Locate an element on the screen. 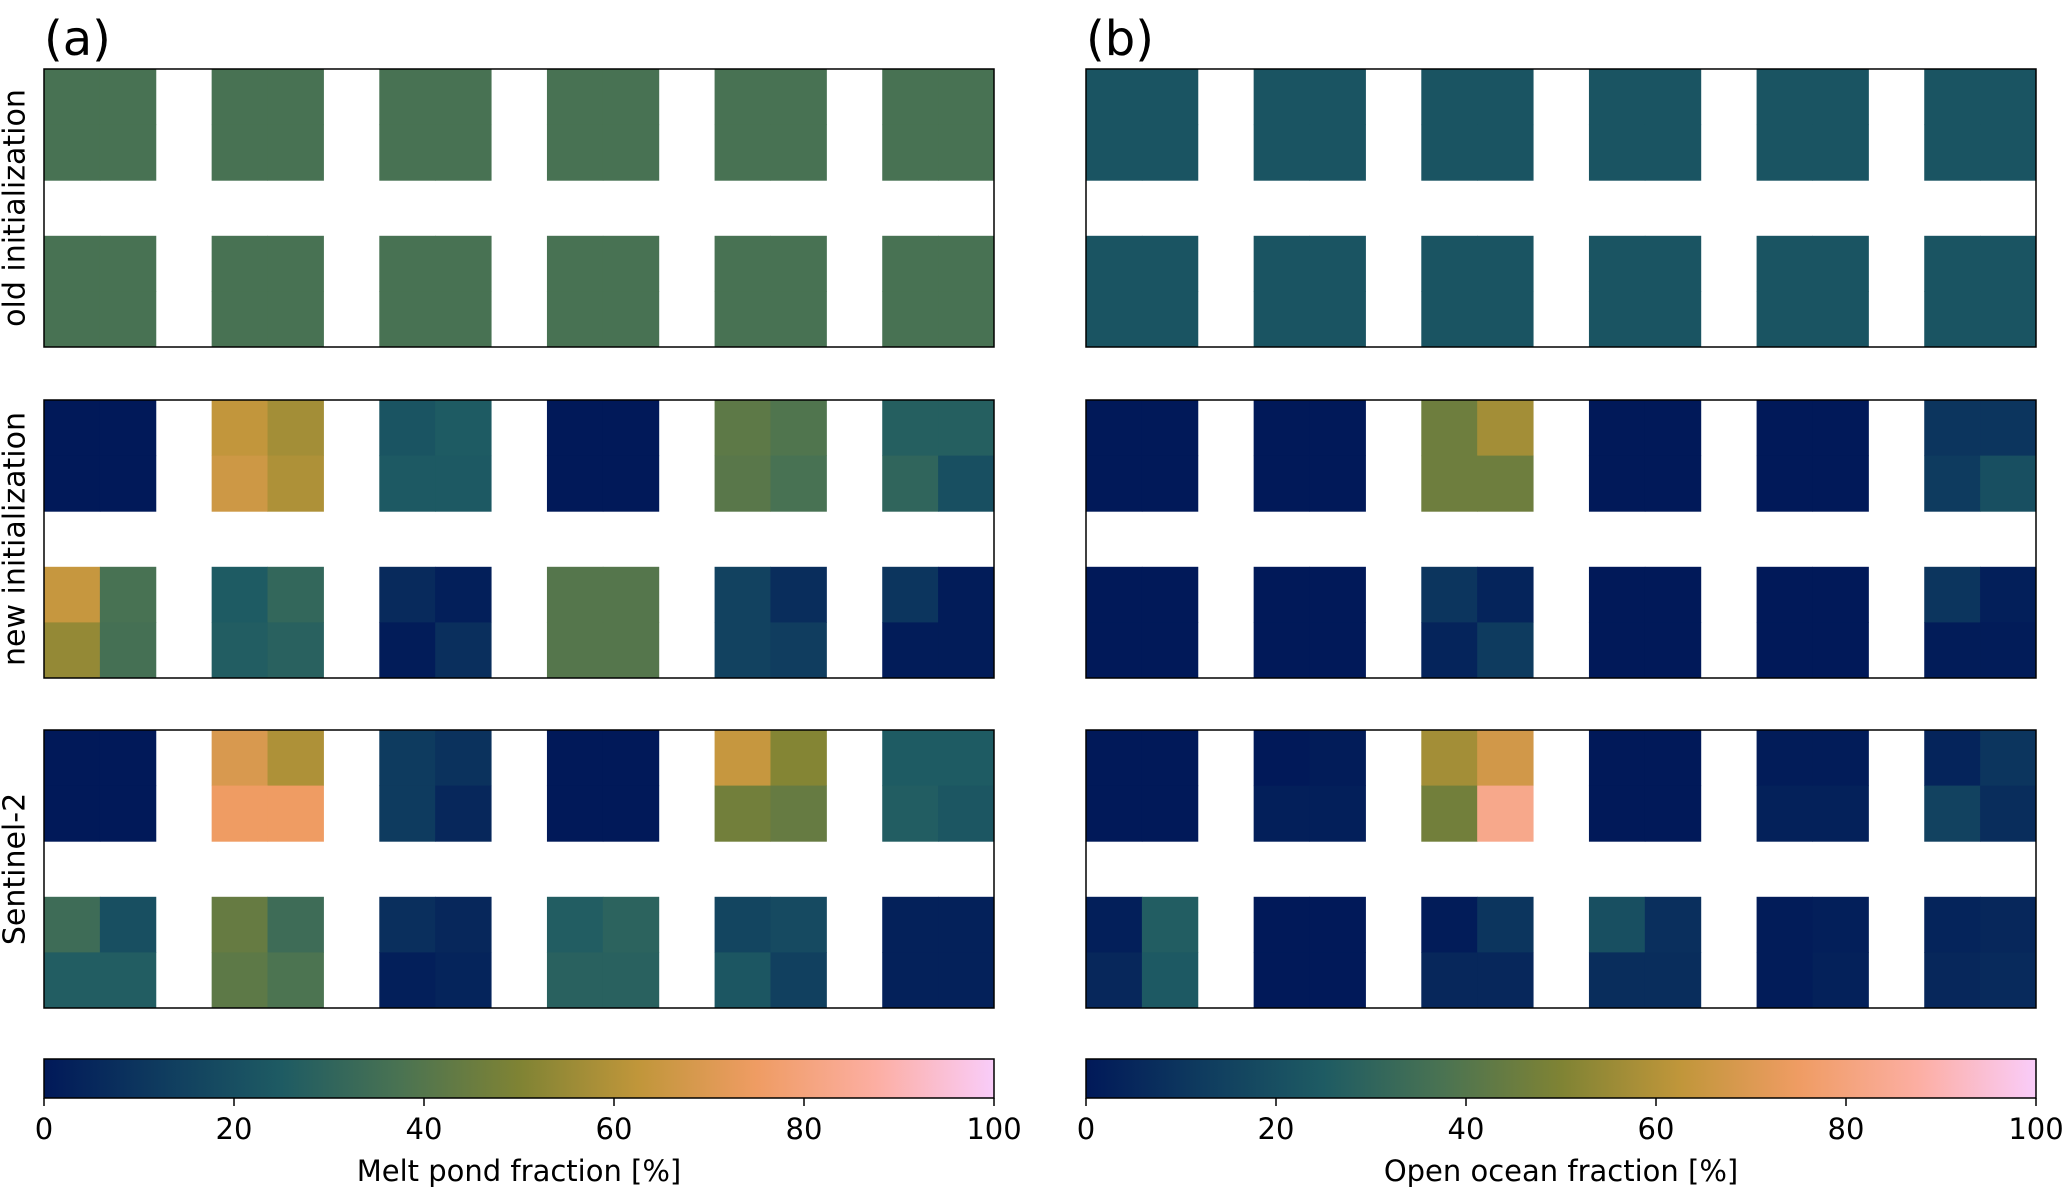  colorbar-tick-label: 40 is located at coordinates (424, 1129).